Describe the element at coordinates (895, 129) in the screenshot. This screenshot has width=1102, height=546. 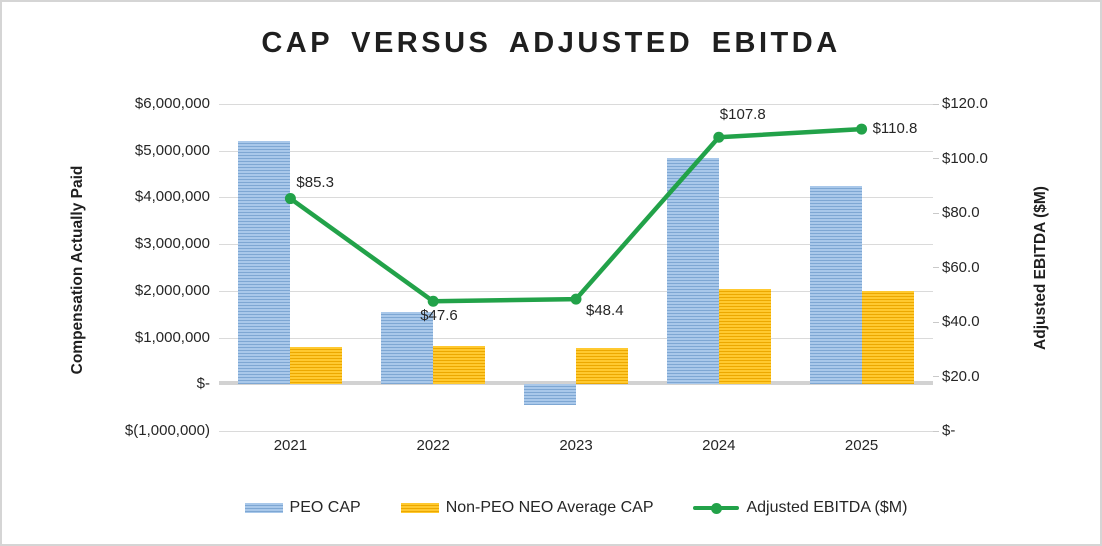
I see `line-data-label-2025: $110.8` at that location.